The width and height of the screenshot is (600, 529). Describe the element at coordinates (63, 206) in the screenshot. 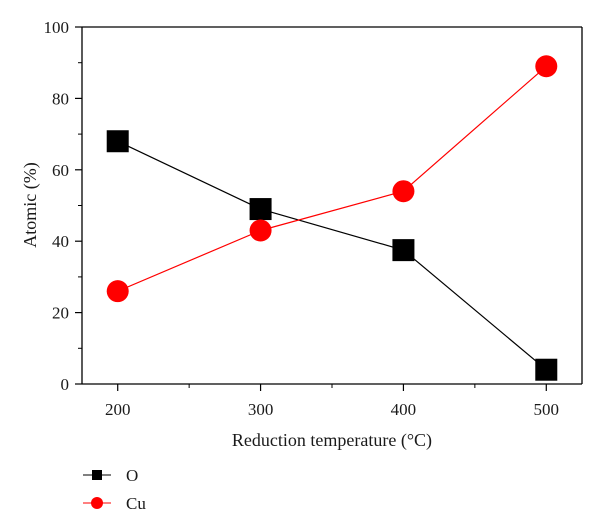

I see `y-axis-ticks: 0 20 40 60 80 100` at that location.